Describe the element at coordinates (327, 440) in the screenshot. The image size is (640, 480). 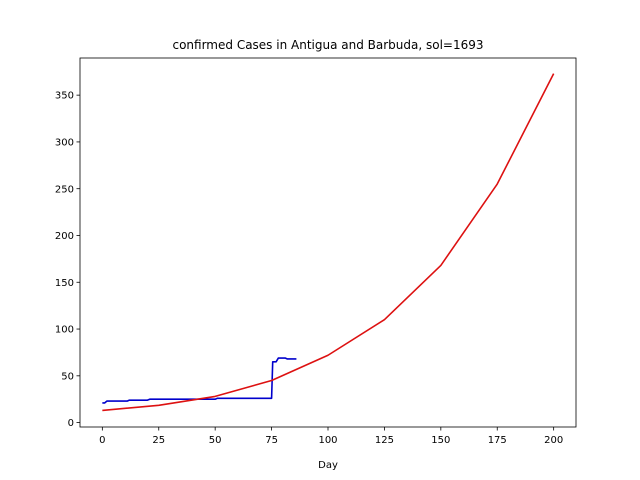
I see `x-tick-label: 100` at that location.